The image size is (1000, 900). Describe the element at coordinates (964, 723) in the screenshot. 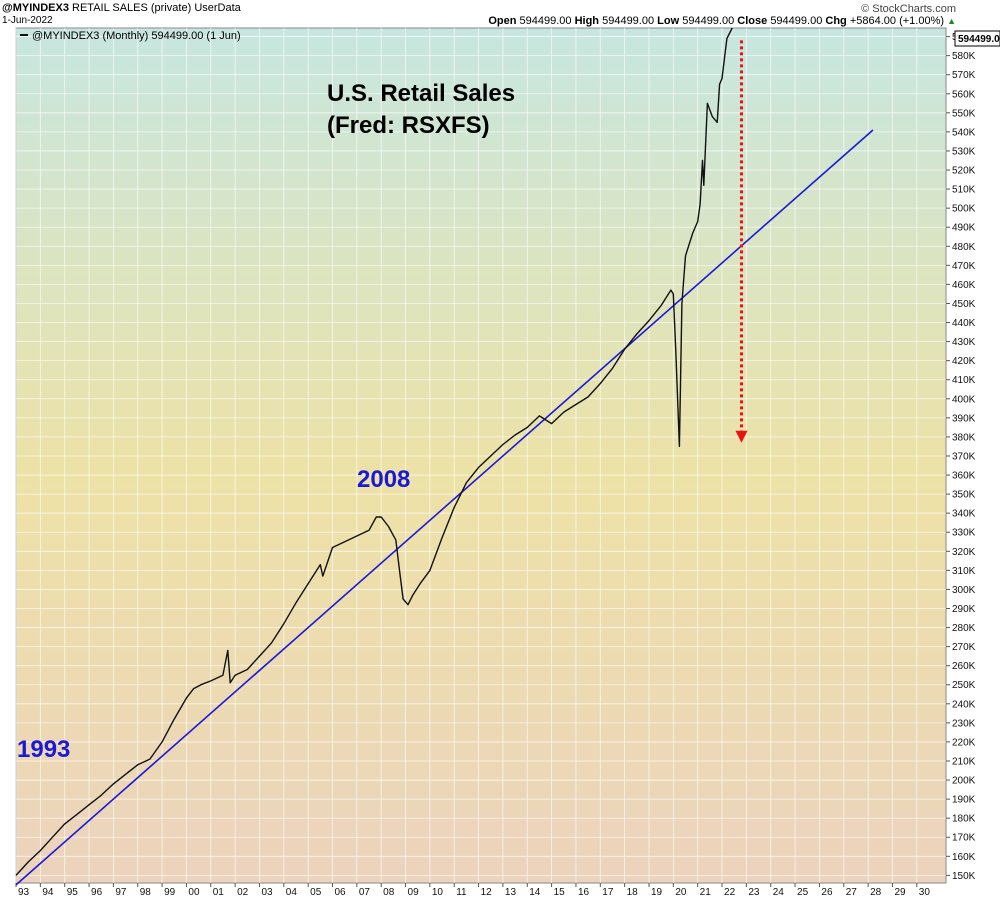

I see `y-tick-label: 230K` at that location.